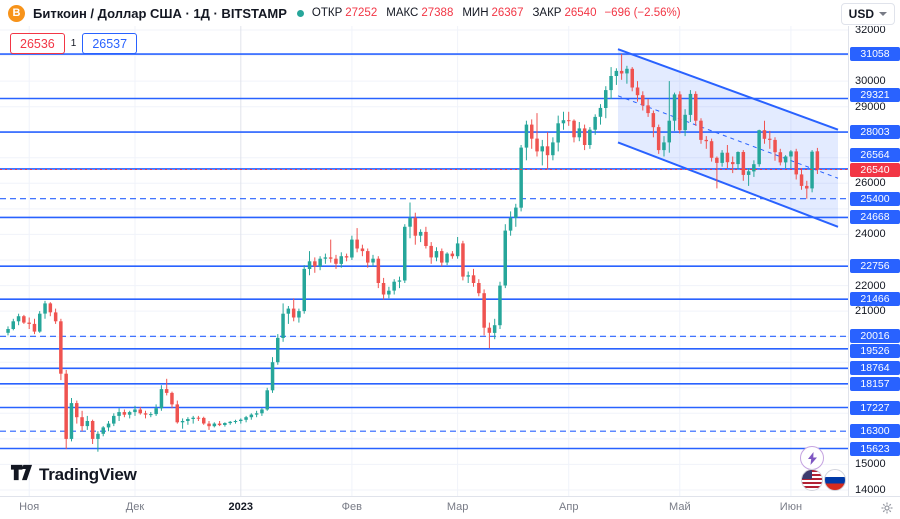  Describe the element at coordinates (875, 336) in the screenshot. I see `price-level-label: 20016` at that location.